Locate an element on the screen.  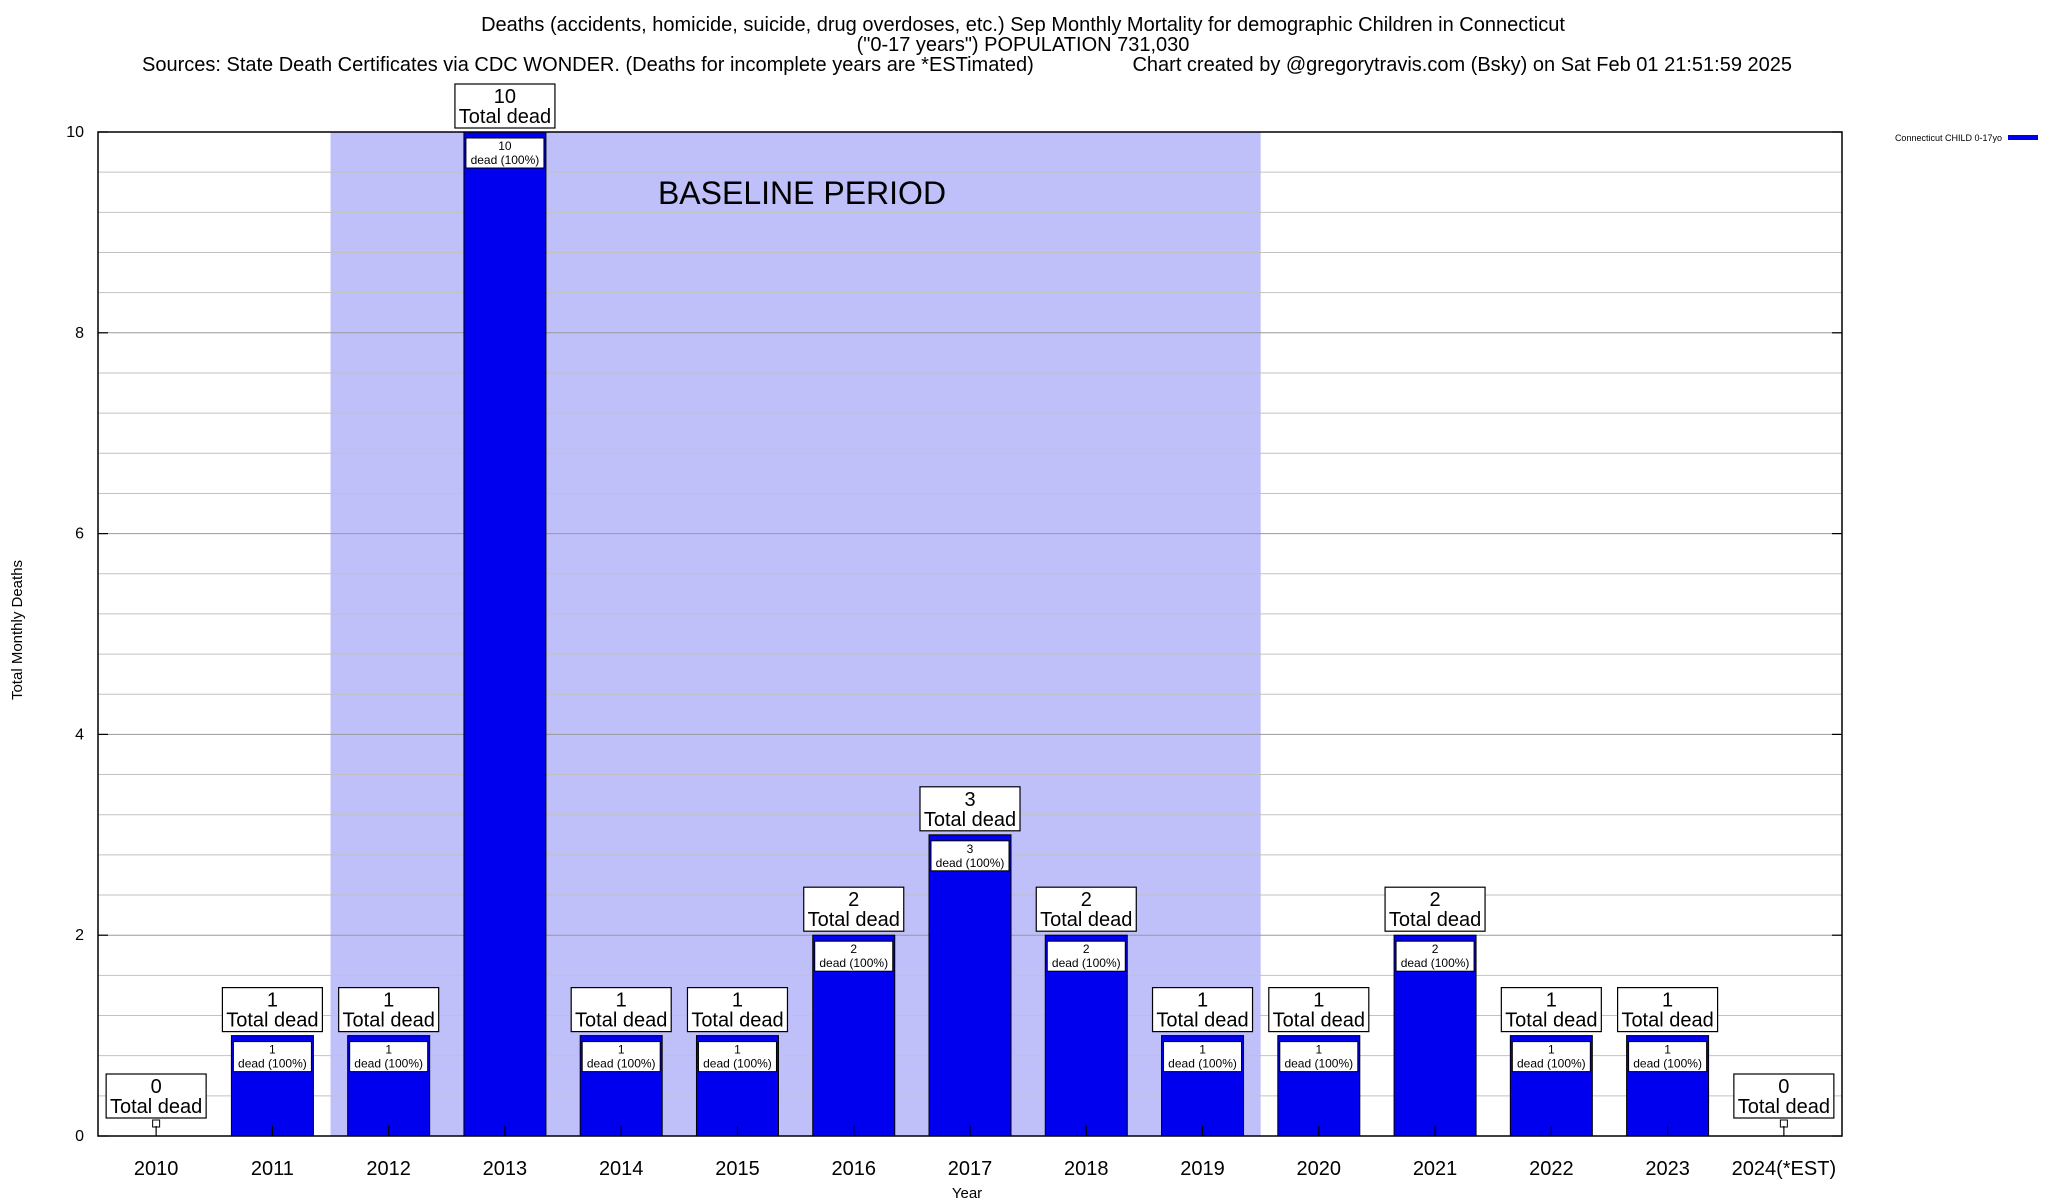
bar is located at coordinates (970, 985).